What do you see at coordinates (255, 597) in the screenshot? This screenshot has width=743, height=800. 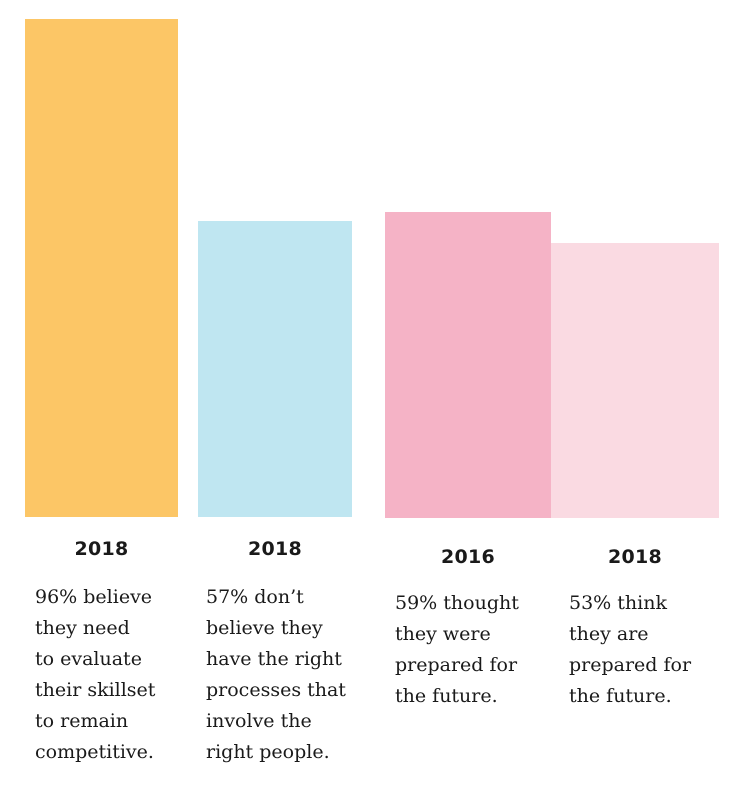 I see `description-line: 57% don’t` at bounding box center [255, 597].